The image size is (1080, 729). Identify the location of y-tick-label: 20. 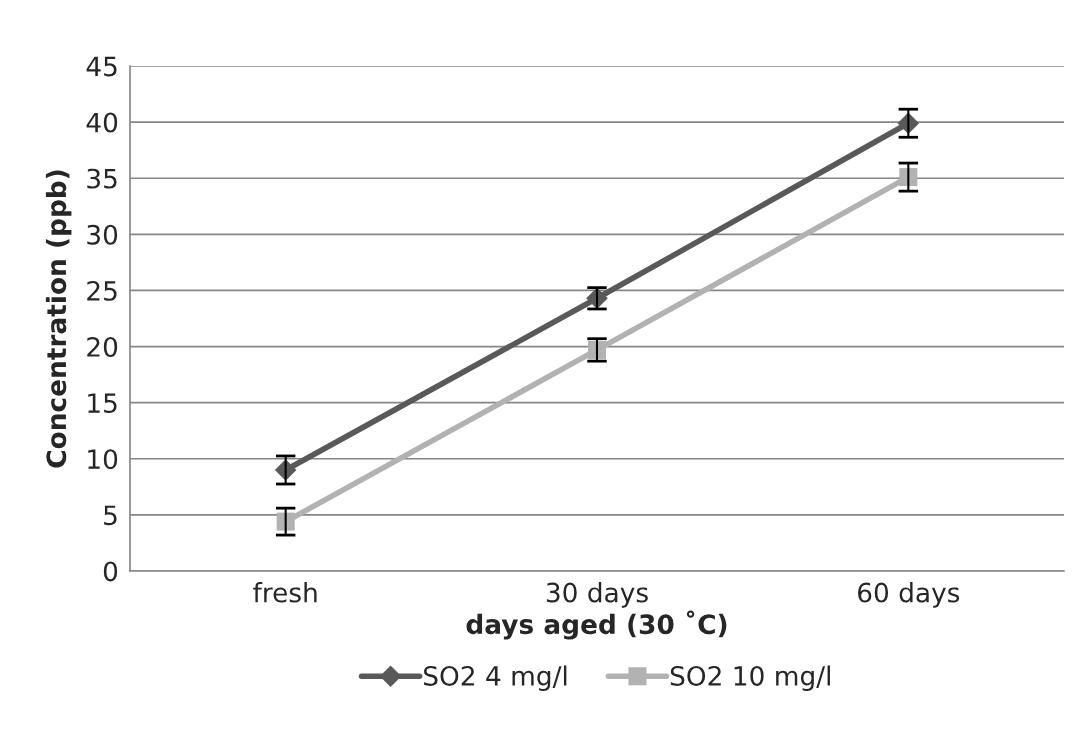
(102, 347).